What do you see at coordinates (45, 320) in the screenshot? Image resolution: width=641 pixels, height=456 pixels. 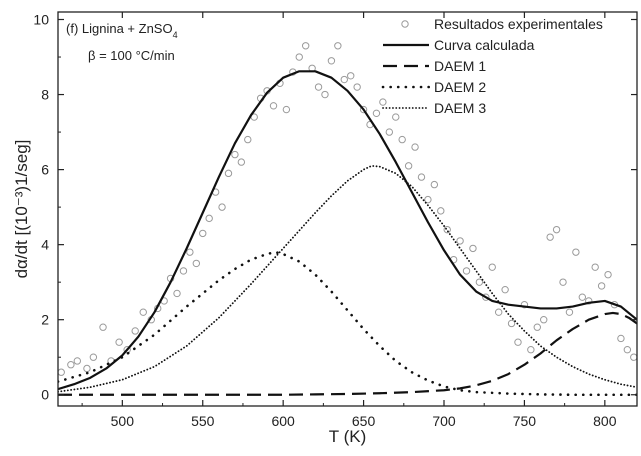 I see `y-tick-label: 2` at bounding box center [45, 320].